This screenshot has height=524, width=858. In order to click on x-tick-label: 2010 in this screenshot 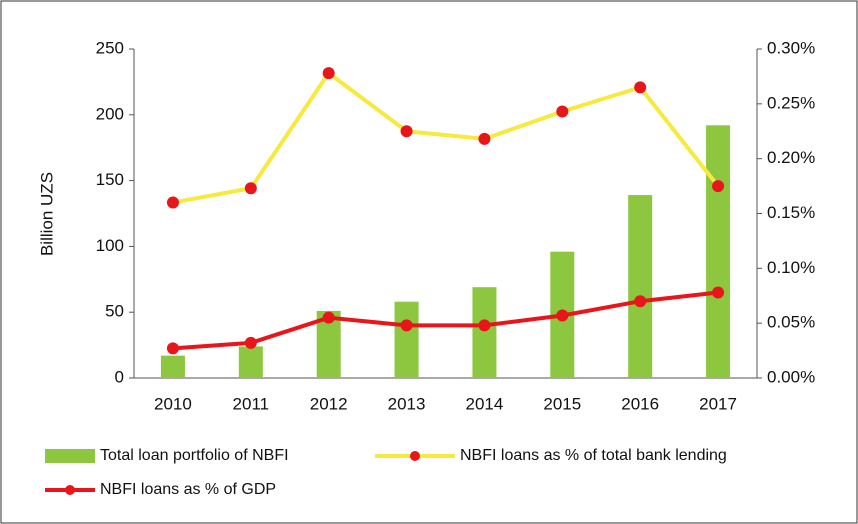, I will do `click(173, 403)`.